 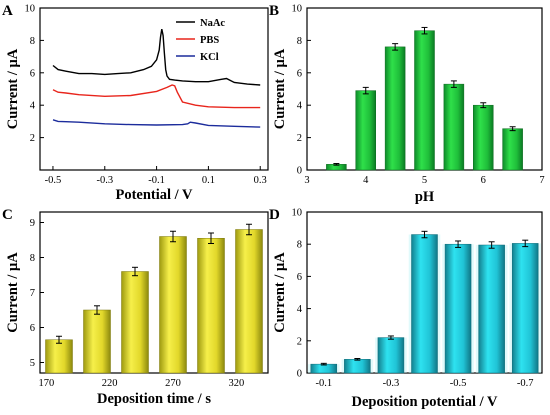 I want to click on series-line-kcl, so click(x=156, y=123).